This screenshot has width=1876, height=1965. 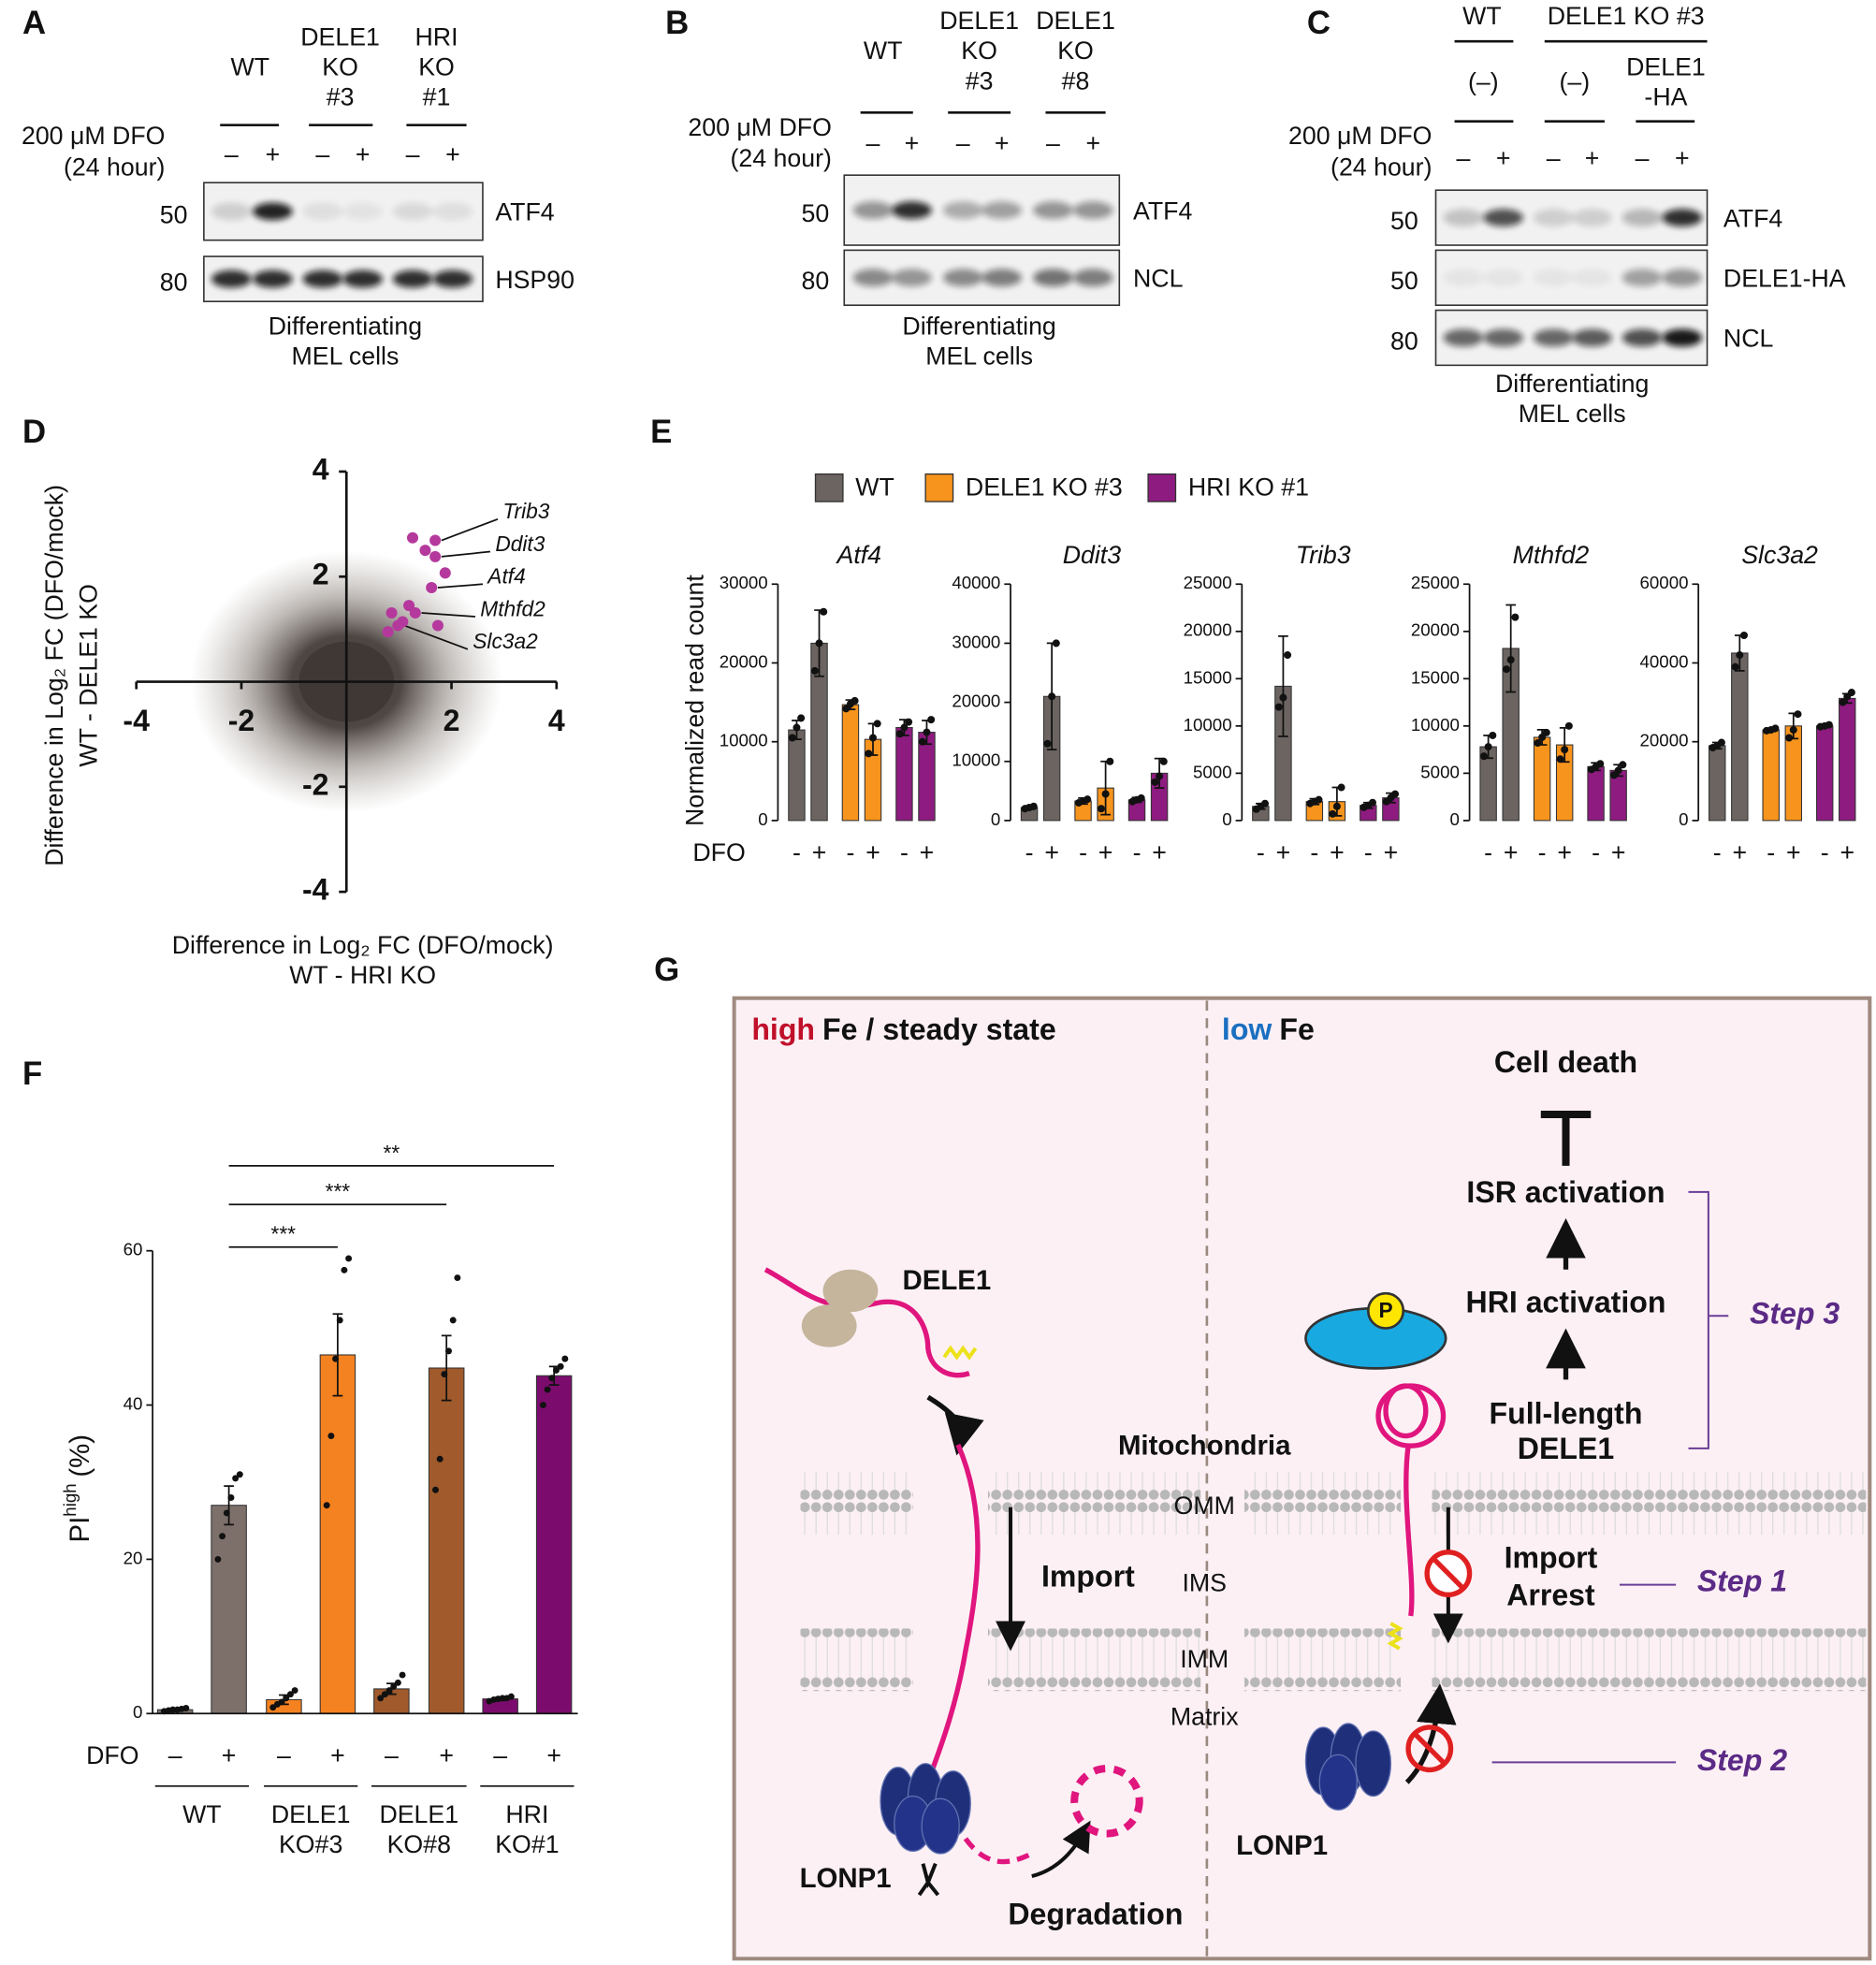 What do you see at coordinates (1404, 341) in the screenshot?
I see `size-marker: 80` at bounding box center [1404, 341].